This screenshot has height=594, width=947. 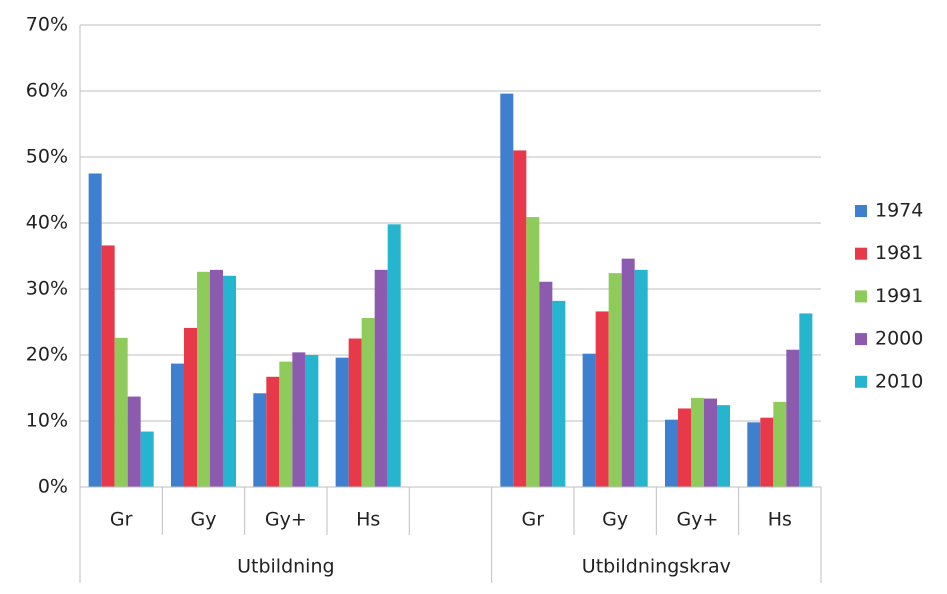 What do you see at coordinates (899, 296) in the screenshot?
I see `legend-label: 1991` at bounding box center [899, 296].